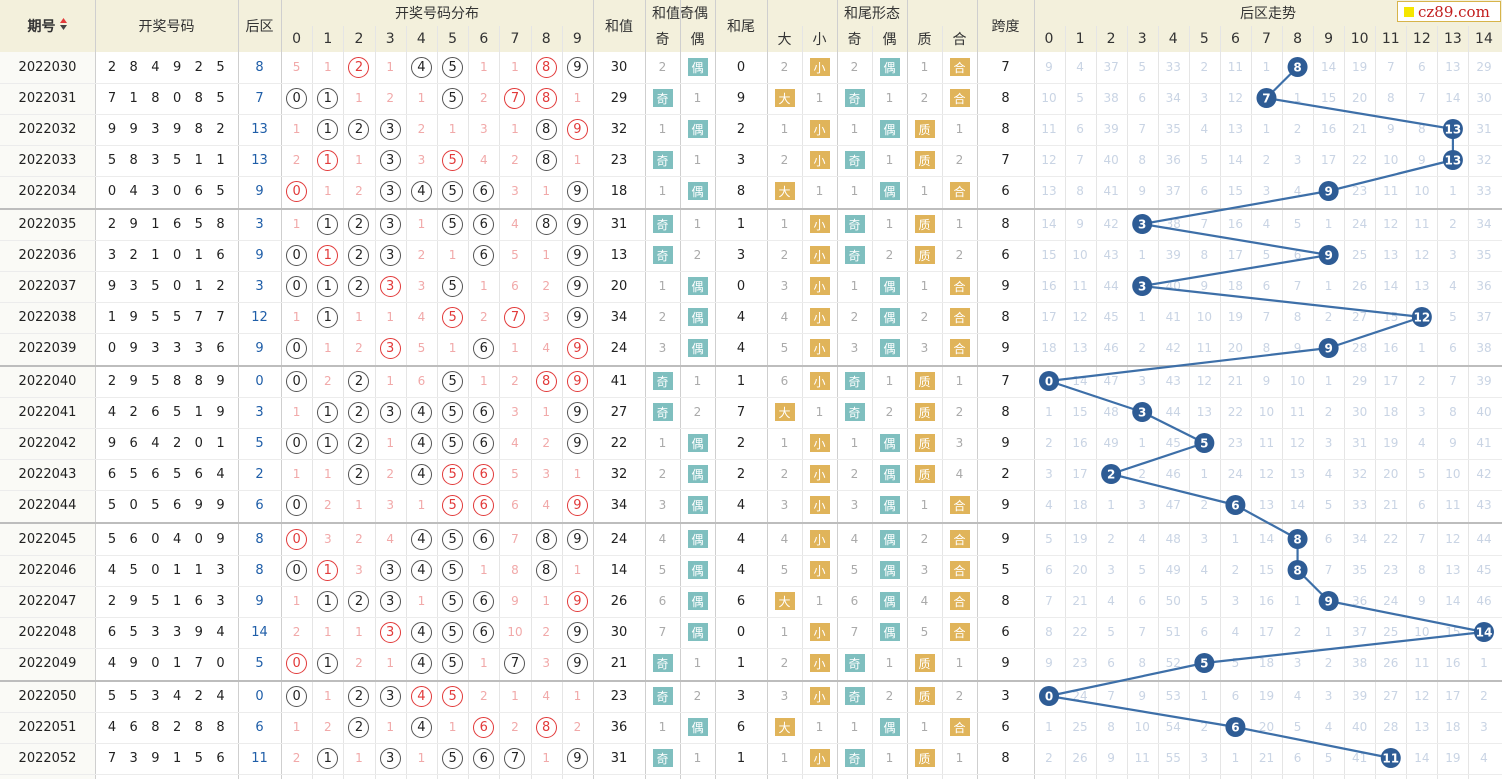 The width and height of the screenshot is (1502, 779). Describe the element at coordinates (47, 191) in the screenshot. I see `issue-cell: 2022034` at that location.